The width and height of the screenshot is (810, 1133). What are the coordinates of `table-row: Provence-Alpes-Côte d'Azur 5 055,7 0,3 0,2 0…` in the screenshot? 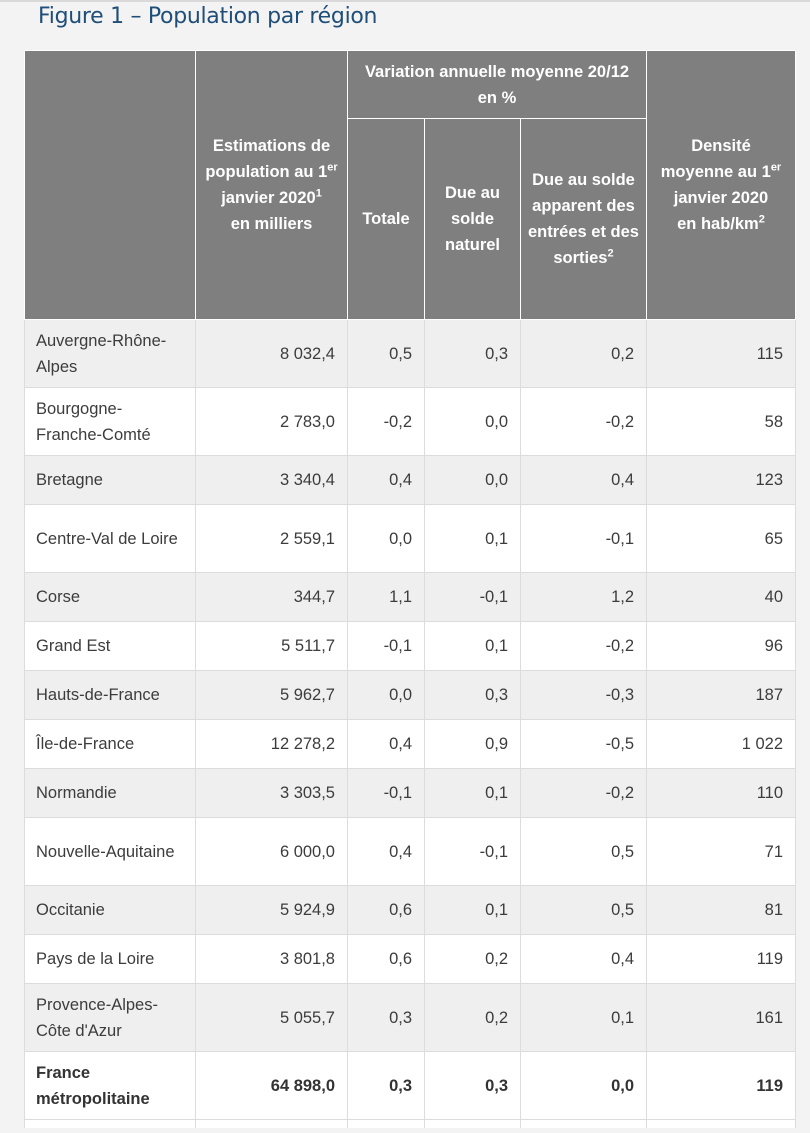 It's located at (410, 1017).